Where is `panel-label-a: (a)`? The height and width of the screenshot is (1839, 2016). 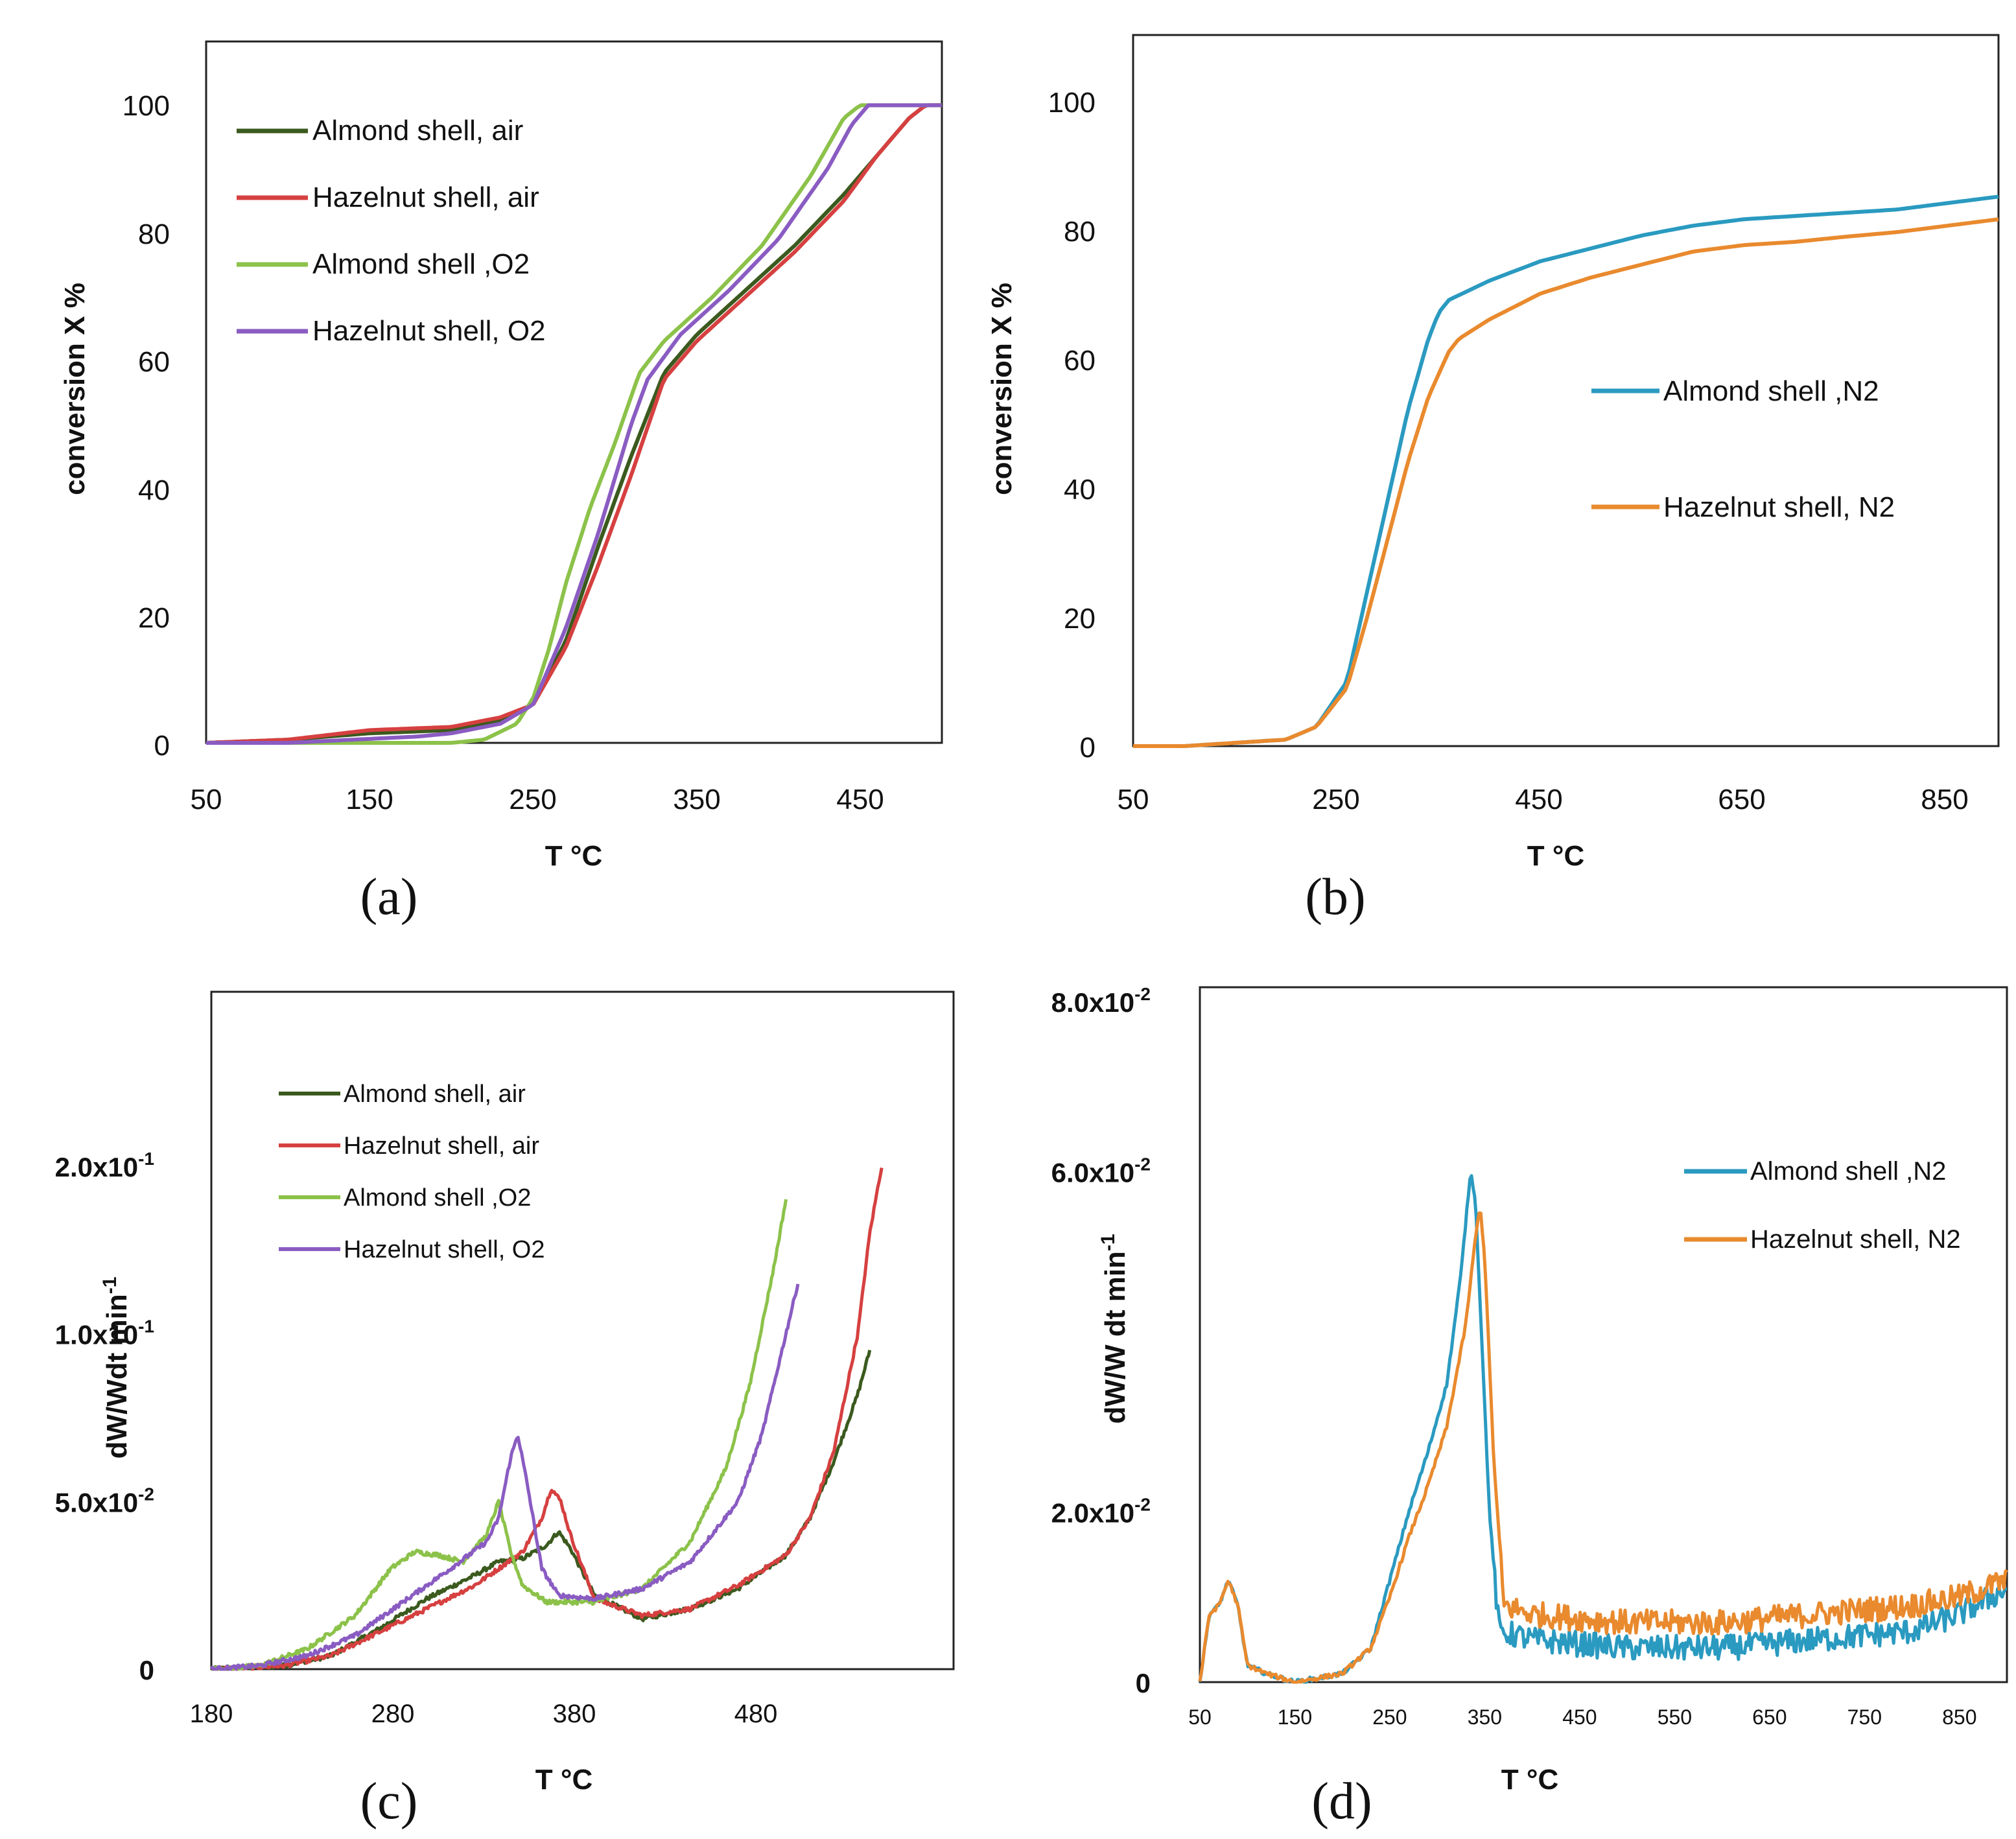 panel-label-a: (a) is located at coordinates (389, 897).